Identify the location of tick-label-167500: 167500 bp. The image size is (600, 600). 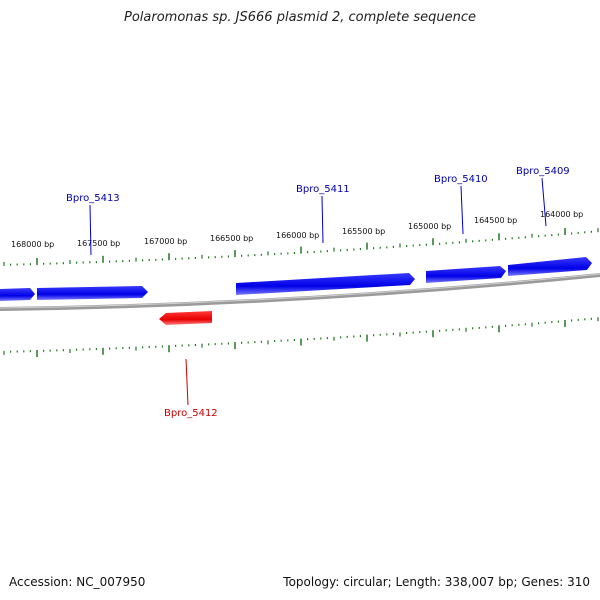
(98, 243).